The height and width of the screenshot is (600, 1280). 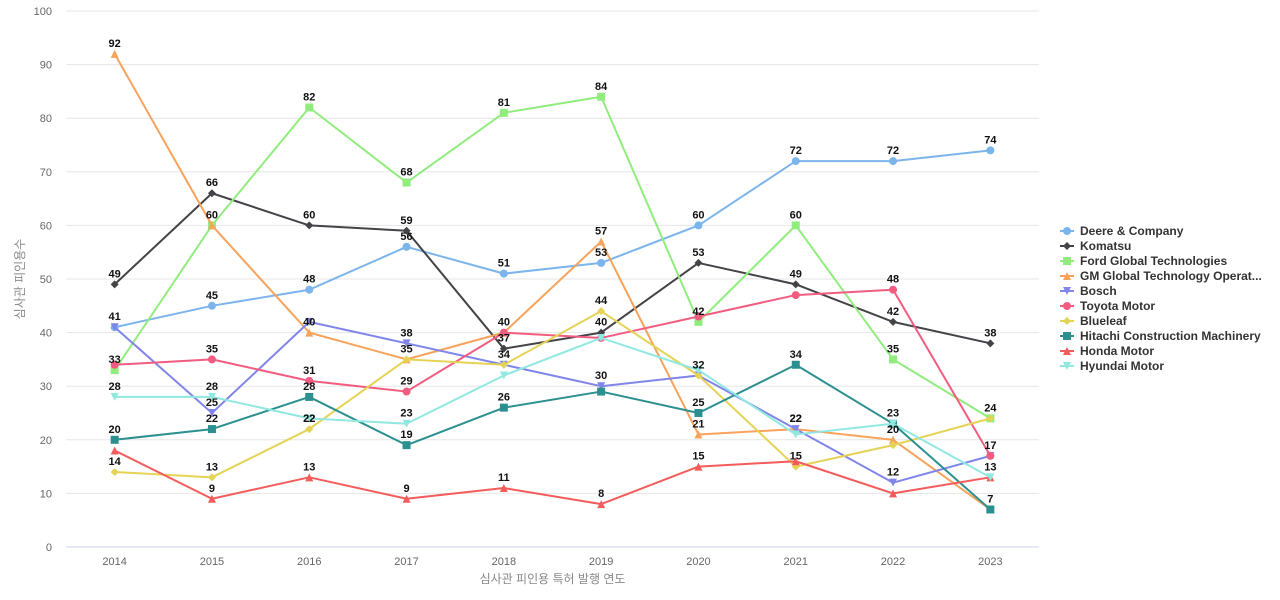 What do you see at coordinates (796, 355) in the screenshot?
I see `data-label: 34` at bounding box center [796, 355].